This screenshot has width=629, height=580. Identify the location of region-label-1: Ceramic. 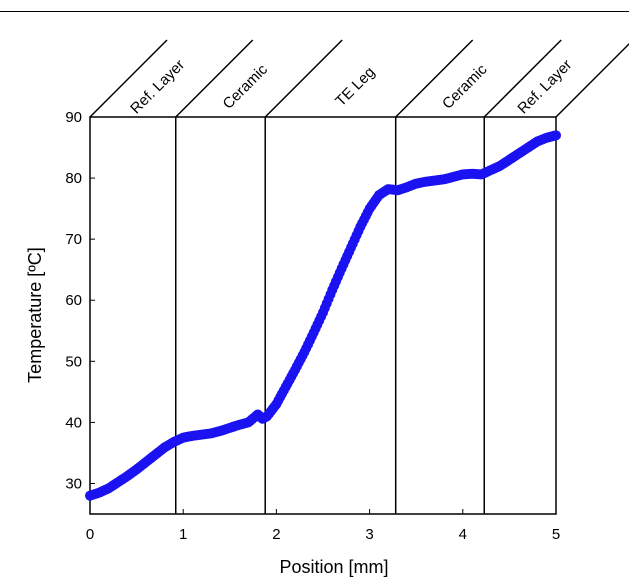
(246, 87).